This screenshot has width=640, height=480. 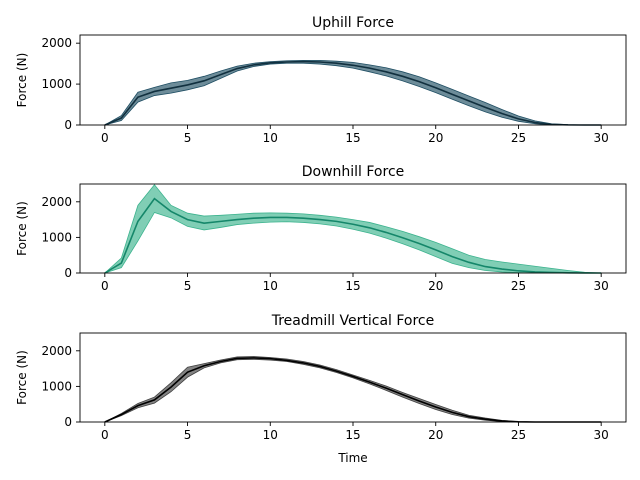 What do you see at coordinates (353, 172) in the screenshot?
I see `chart-title: Downhill Force` at bounding box center [353, 172].